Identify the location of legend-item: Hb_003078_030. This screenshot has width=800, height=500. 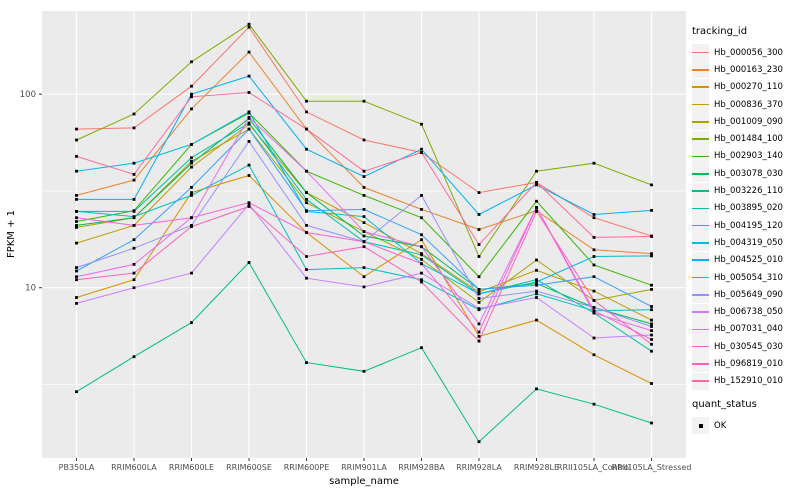
(745, 174).